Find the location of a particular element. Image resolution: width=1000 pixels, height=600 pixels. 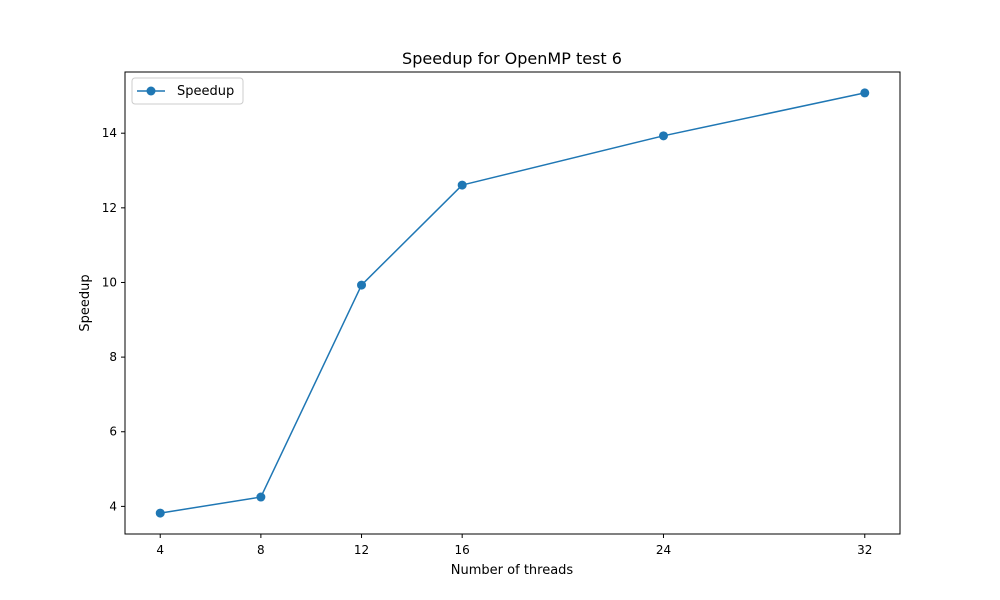

y-tick-label: 8 is located at coordinates (113, 357).